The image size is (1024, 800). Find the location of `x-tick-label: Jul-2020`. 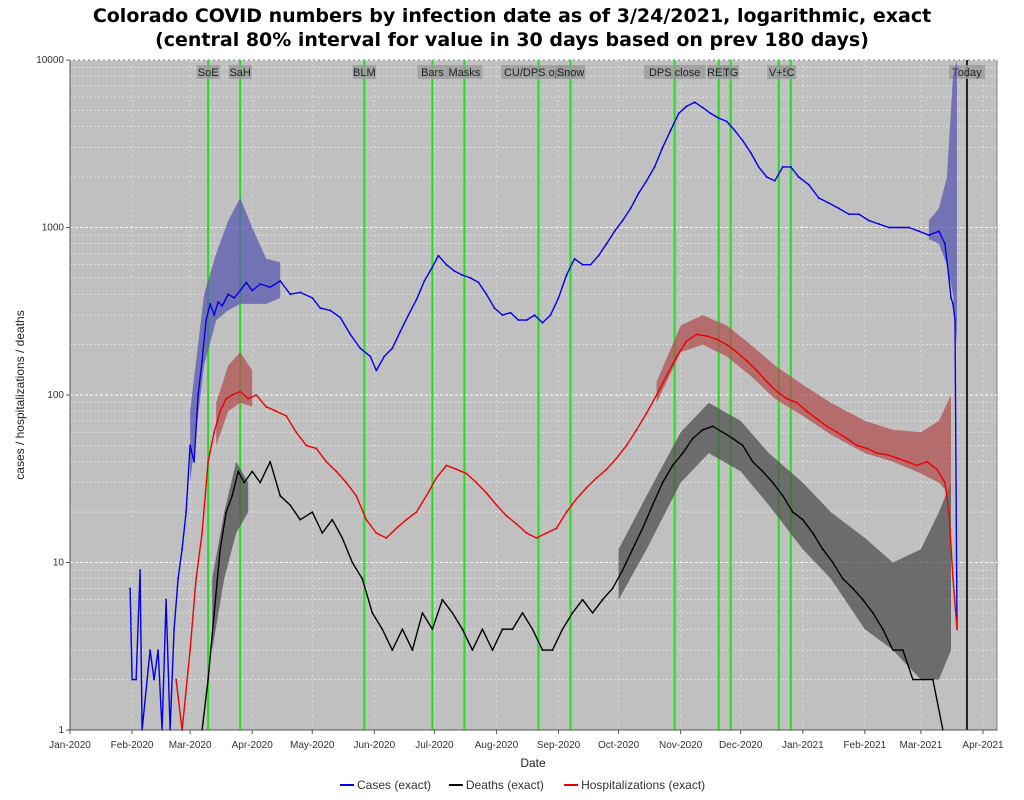

x-tick-label: Jul-2020 is located at coordinates (434, 745).